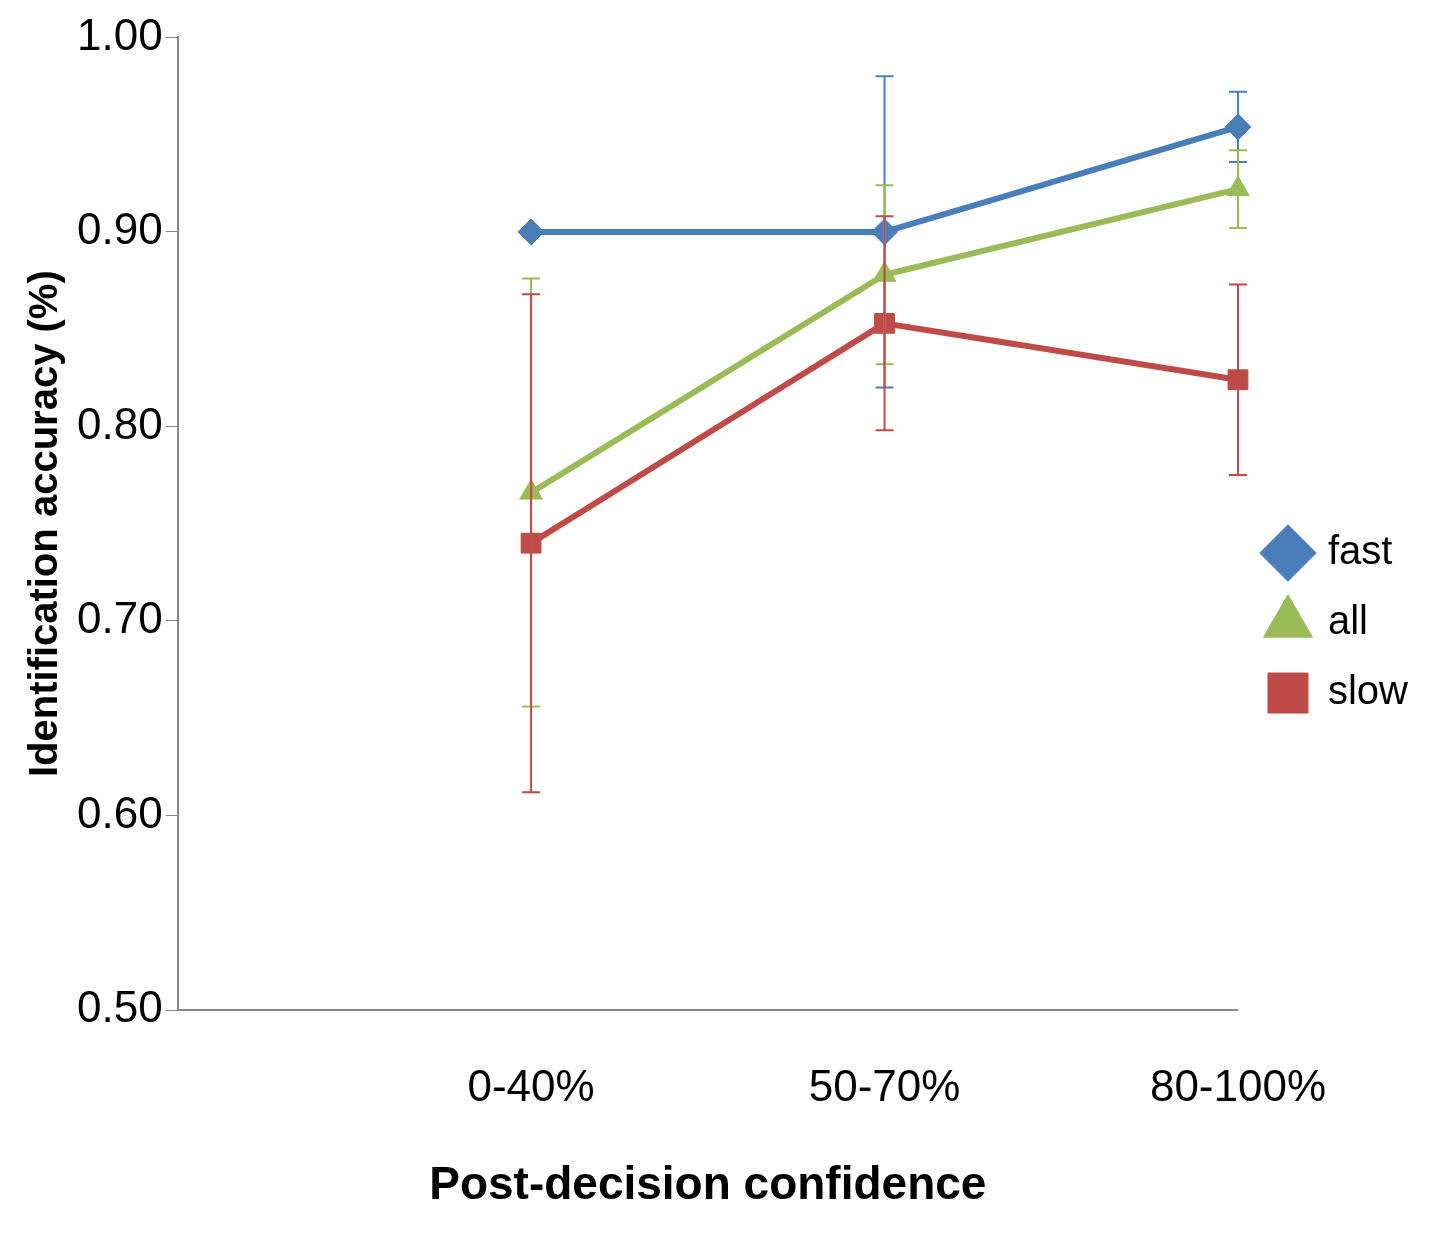 The image size is (1447, 1249). Describe the element at coordinates (1368, 690) in the screenshot. I see `legend-label: slow` at that location.